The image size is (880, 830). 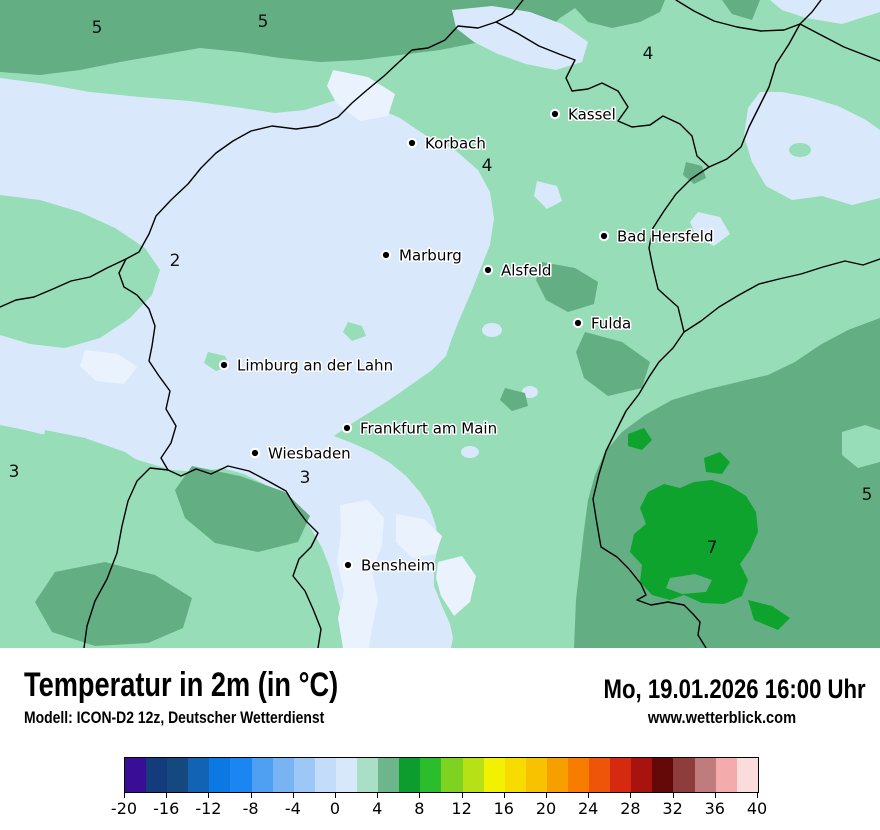 I want to click on temperature-colorbar, so click(x=441, y=775).